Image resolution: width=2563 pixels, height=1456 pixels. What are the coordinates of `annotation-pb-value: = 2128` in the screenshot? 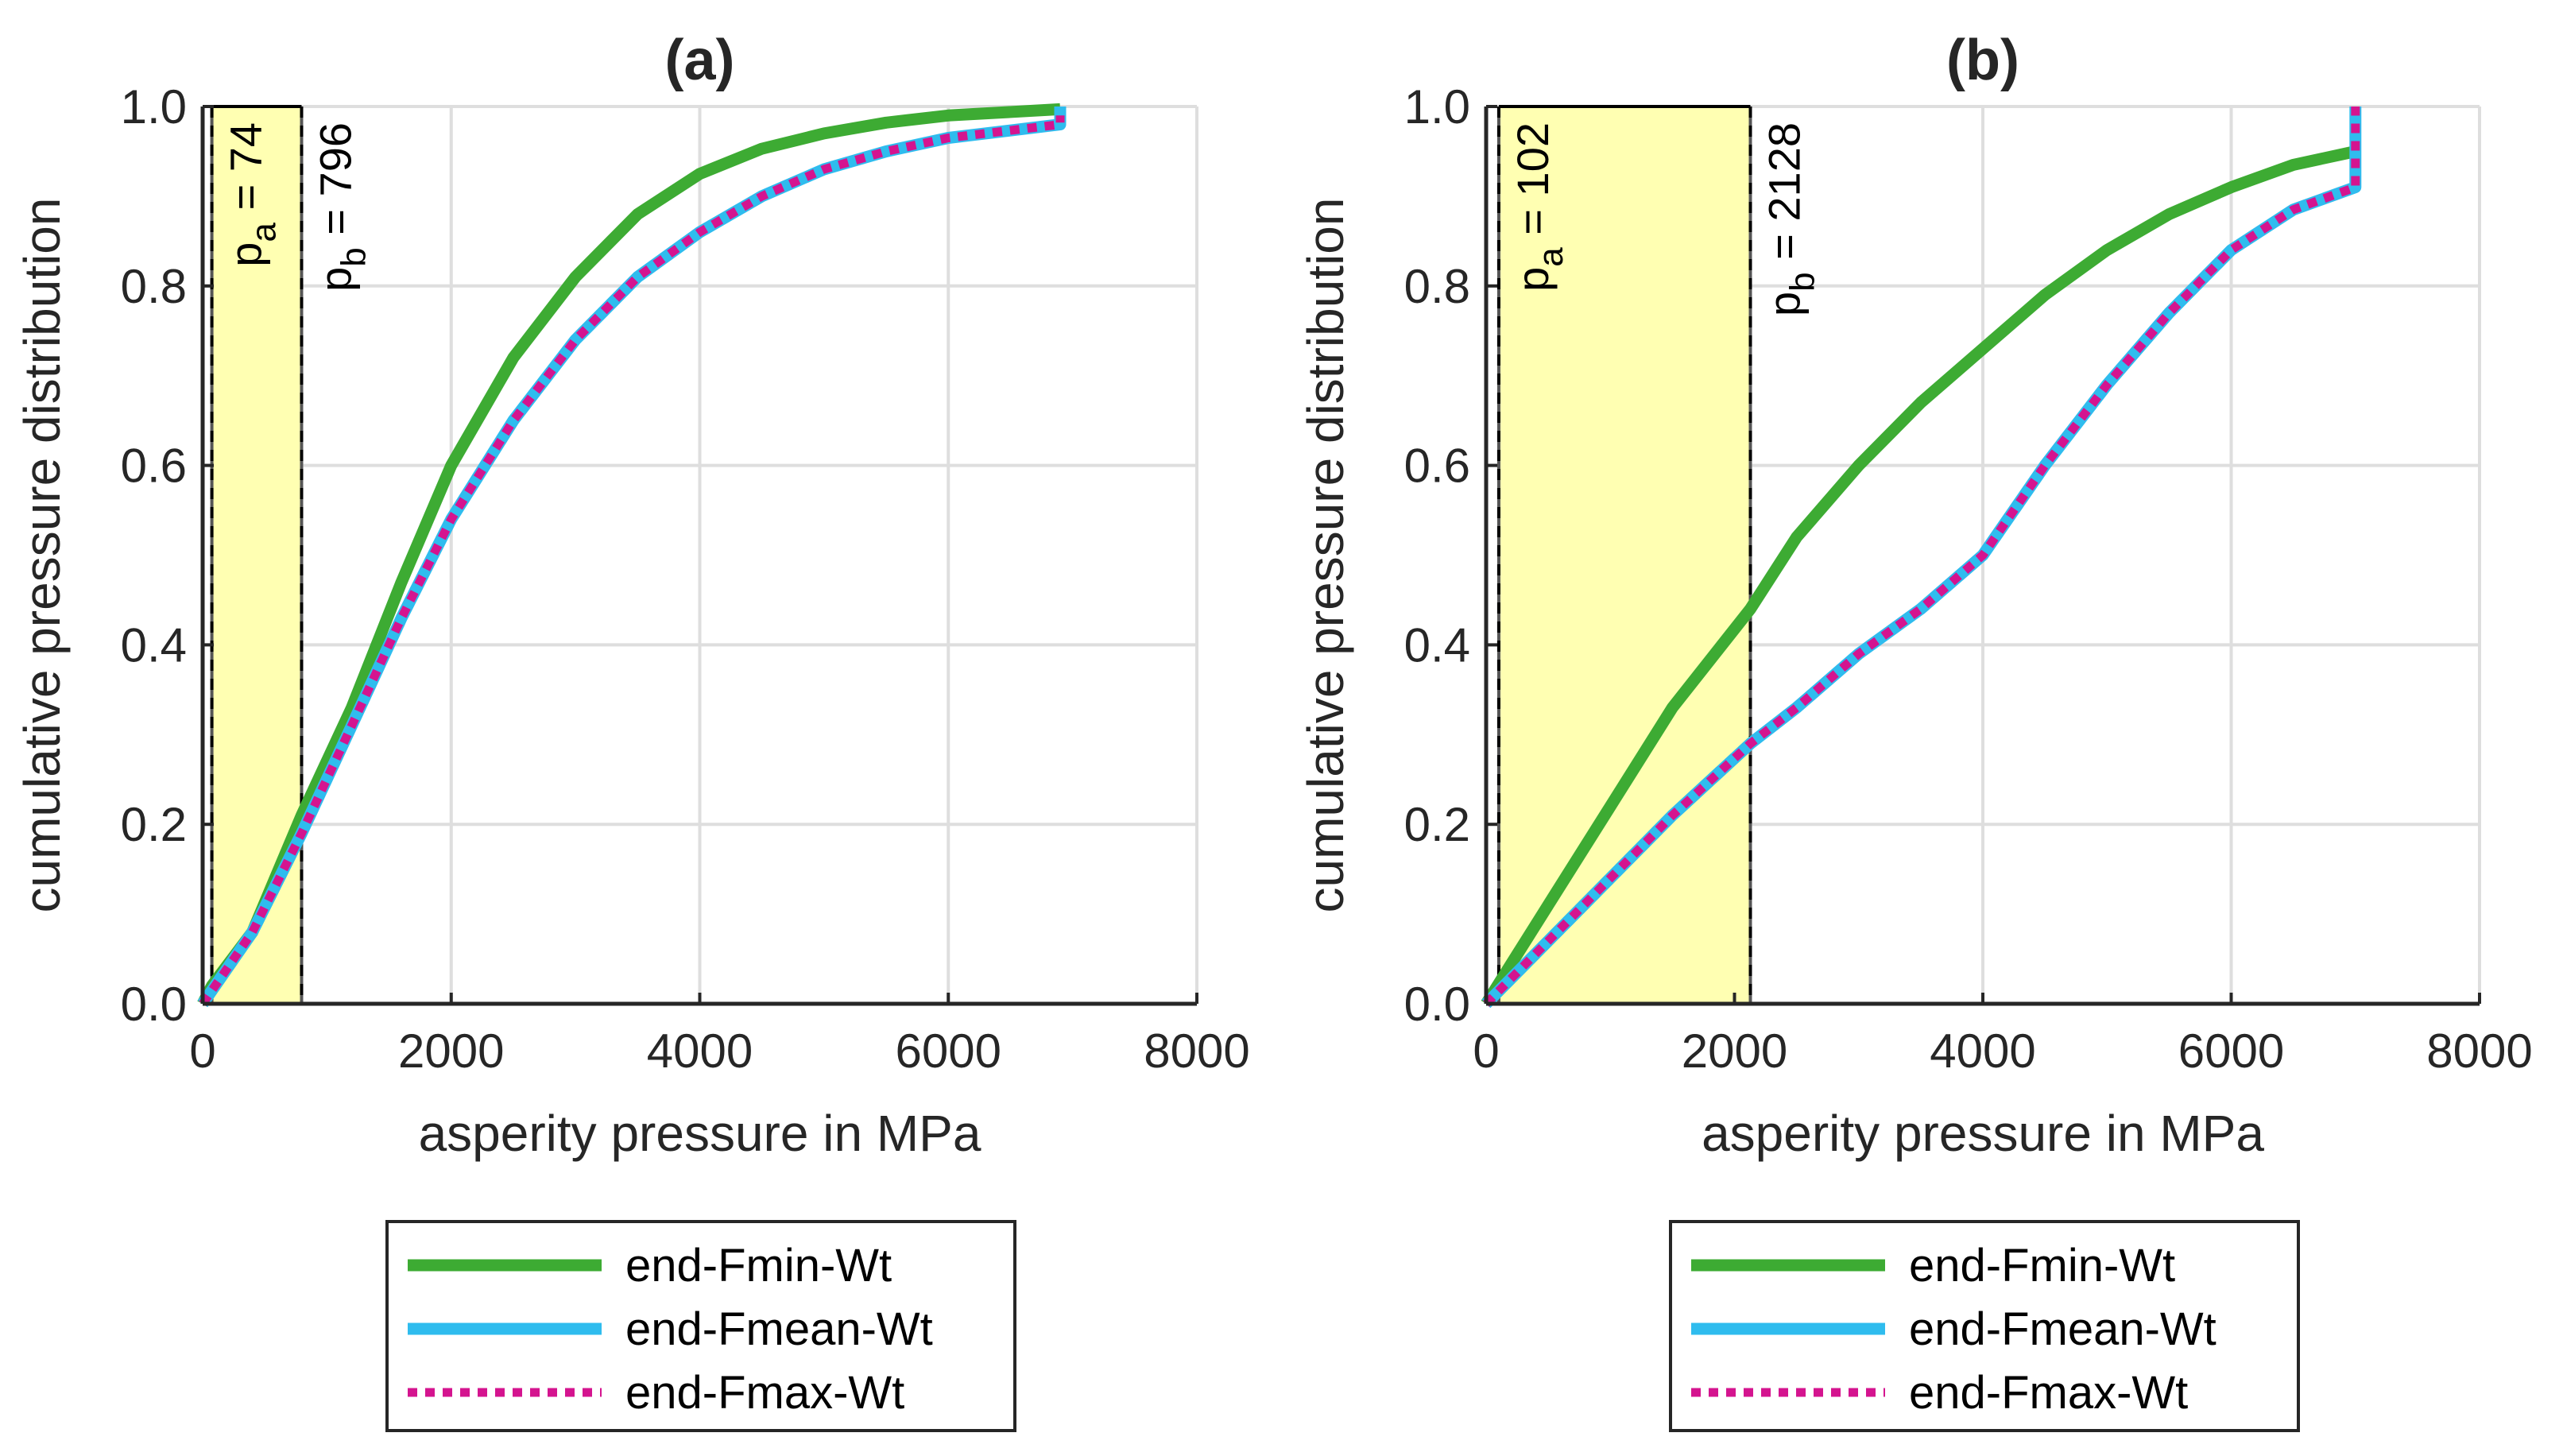 It's located at (1785, 197).